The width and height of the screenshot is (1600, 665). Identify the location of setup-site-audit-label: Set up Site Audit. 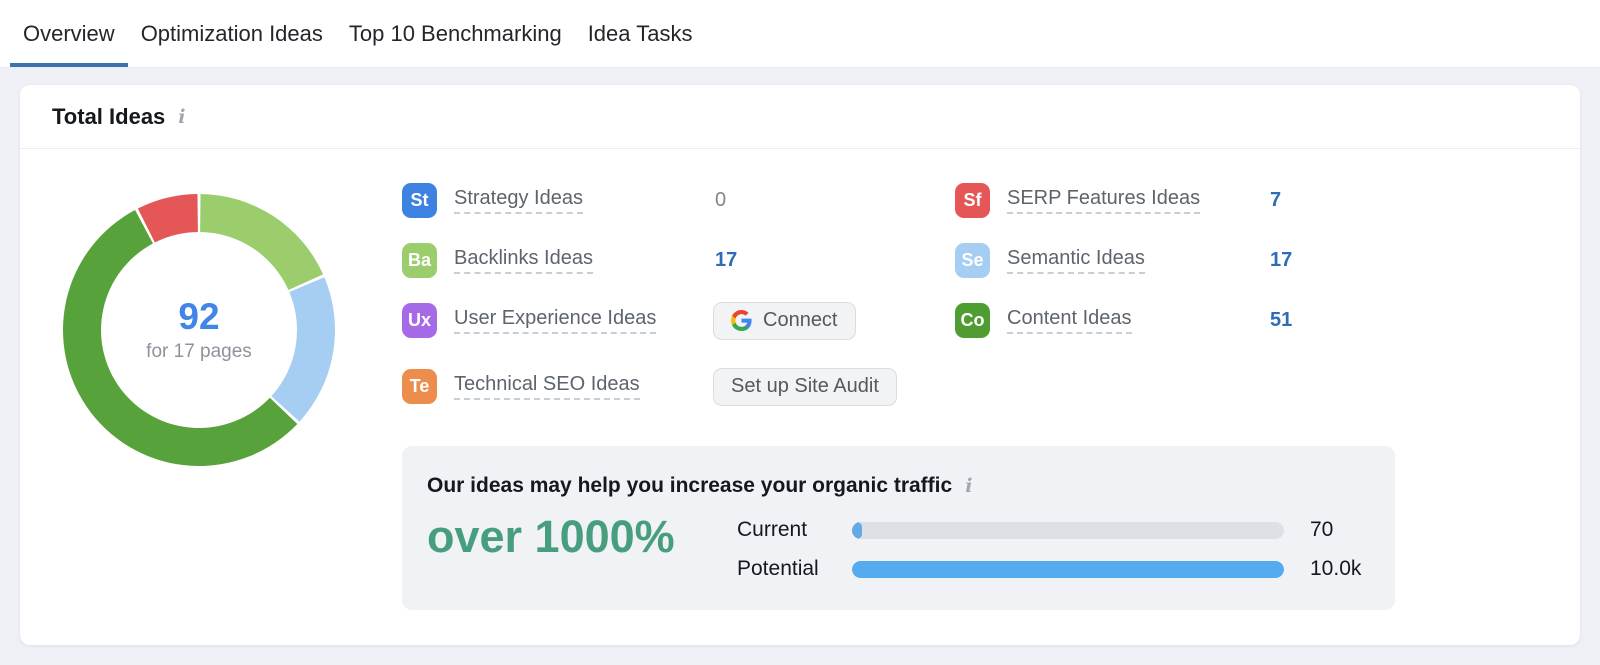
(805, 385).